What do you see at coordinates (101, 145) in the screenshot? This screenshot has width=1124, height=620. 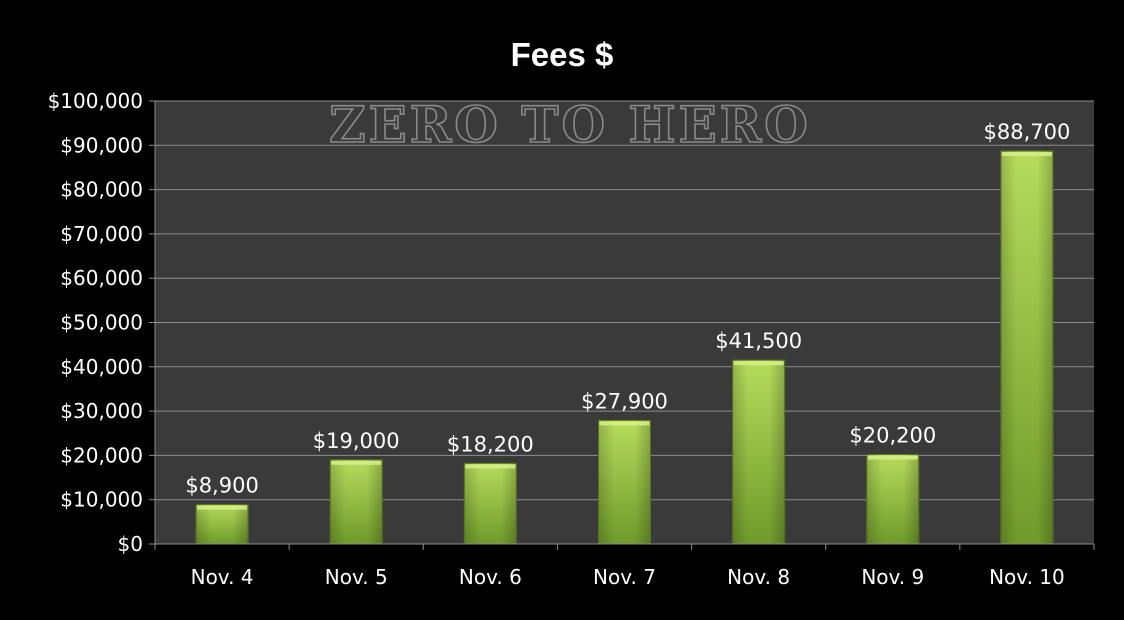 I see `y-tick-label: $90,000` at bounding box center [101, 145].